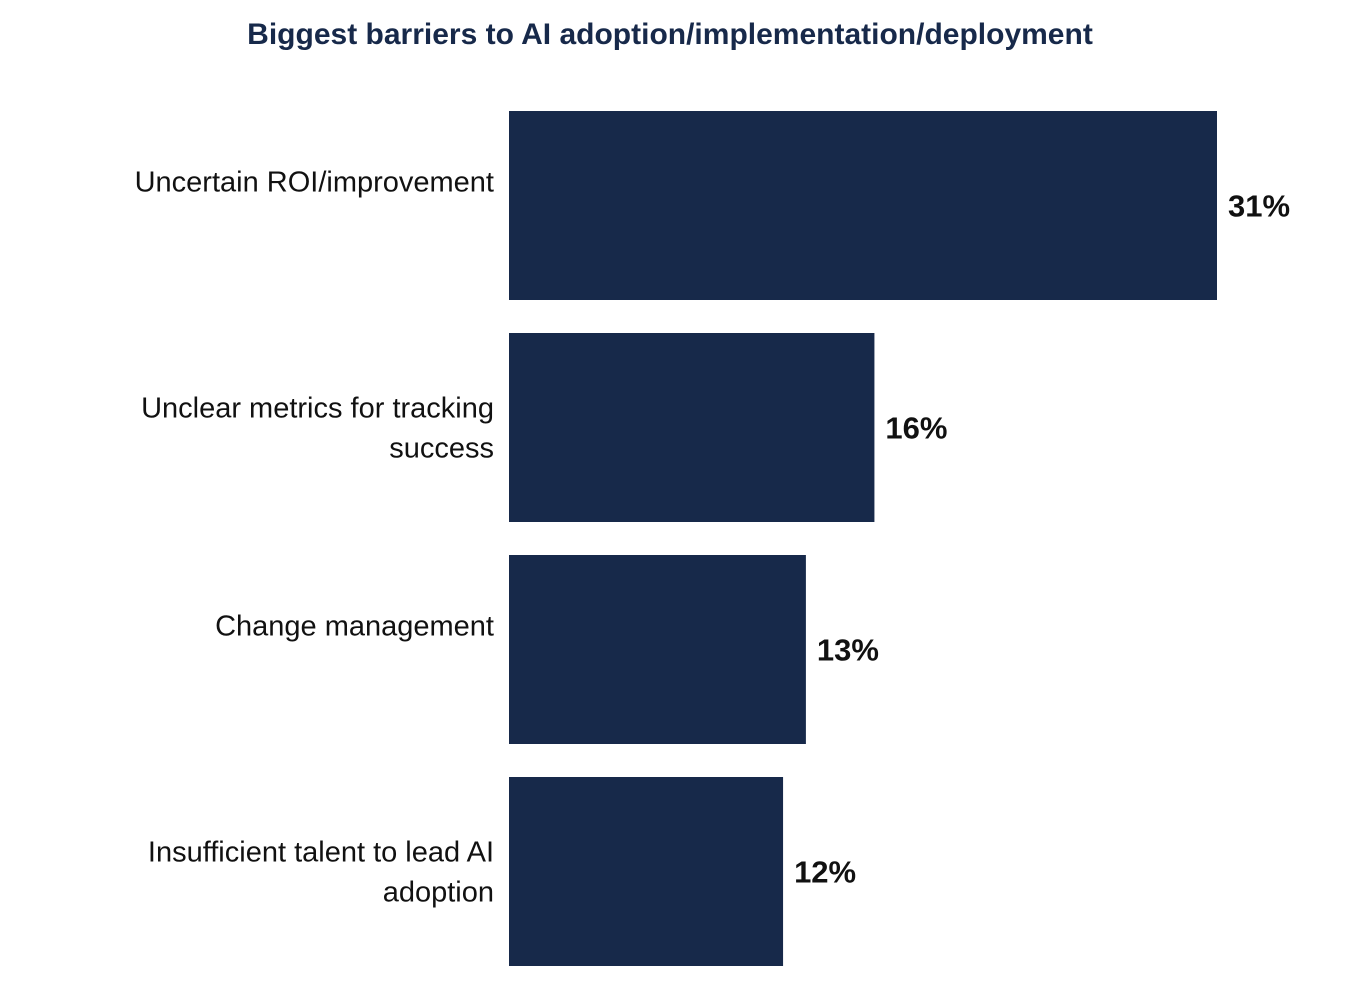  I want to click on value-label-3: 13%, so click(848, 650).